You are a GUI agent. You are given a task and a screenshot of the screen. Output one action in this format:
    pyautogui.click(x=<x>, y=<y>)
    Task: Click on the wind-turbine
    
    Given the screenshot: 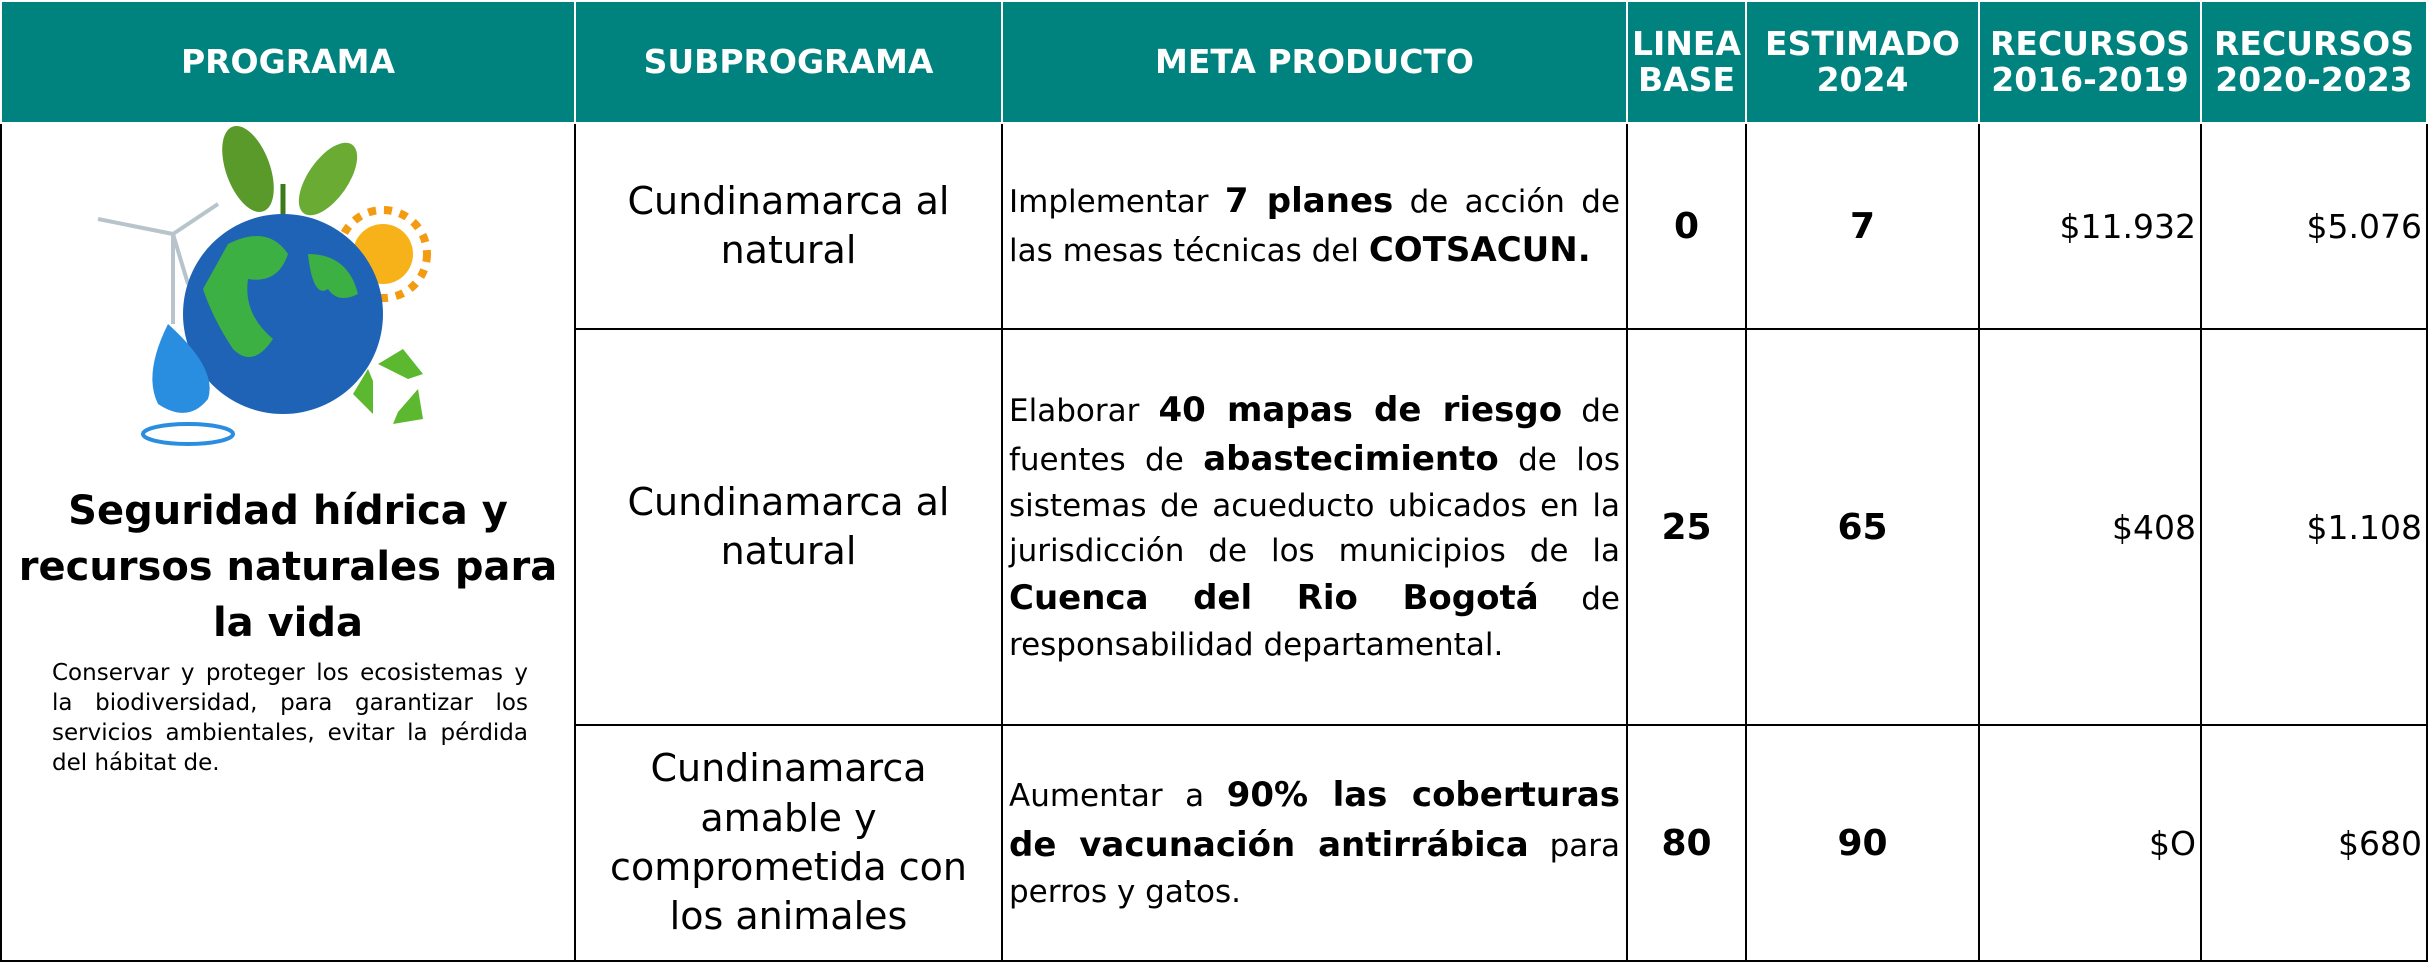 What is the action you would take?
    pyautogui.click(x=158, y=263)
    